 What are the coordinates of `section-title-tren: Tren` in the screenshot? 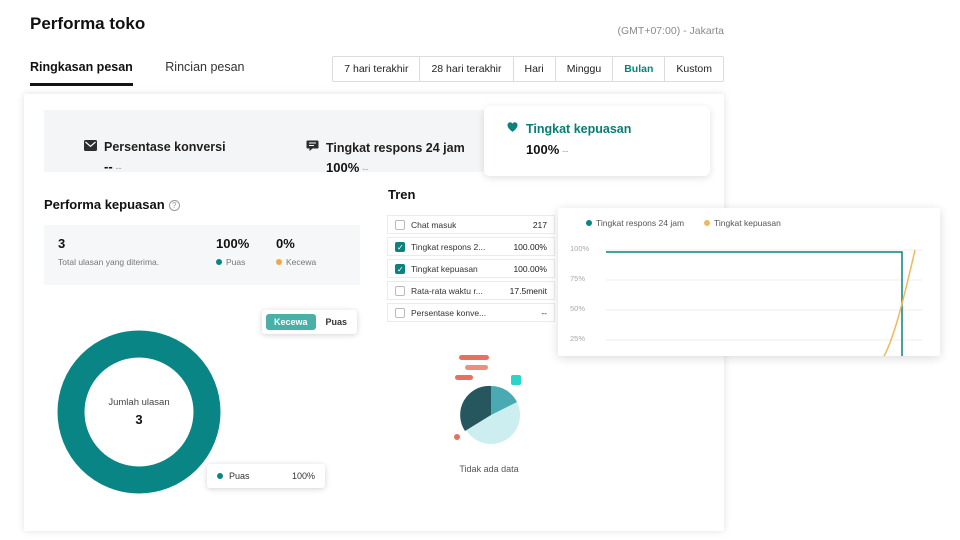 It's located at (402, 194).